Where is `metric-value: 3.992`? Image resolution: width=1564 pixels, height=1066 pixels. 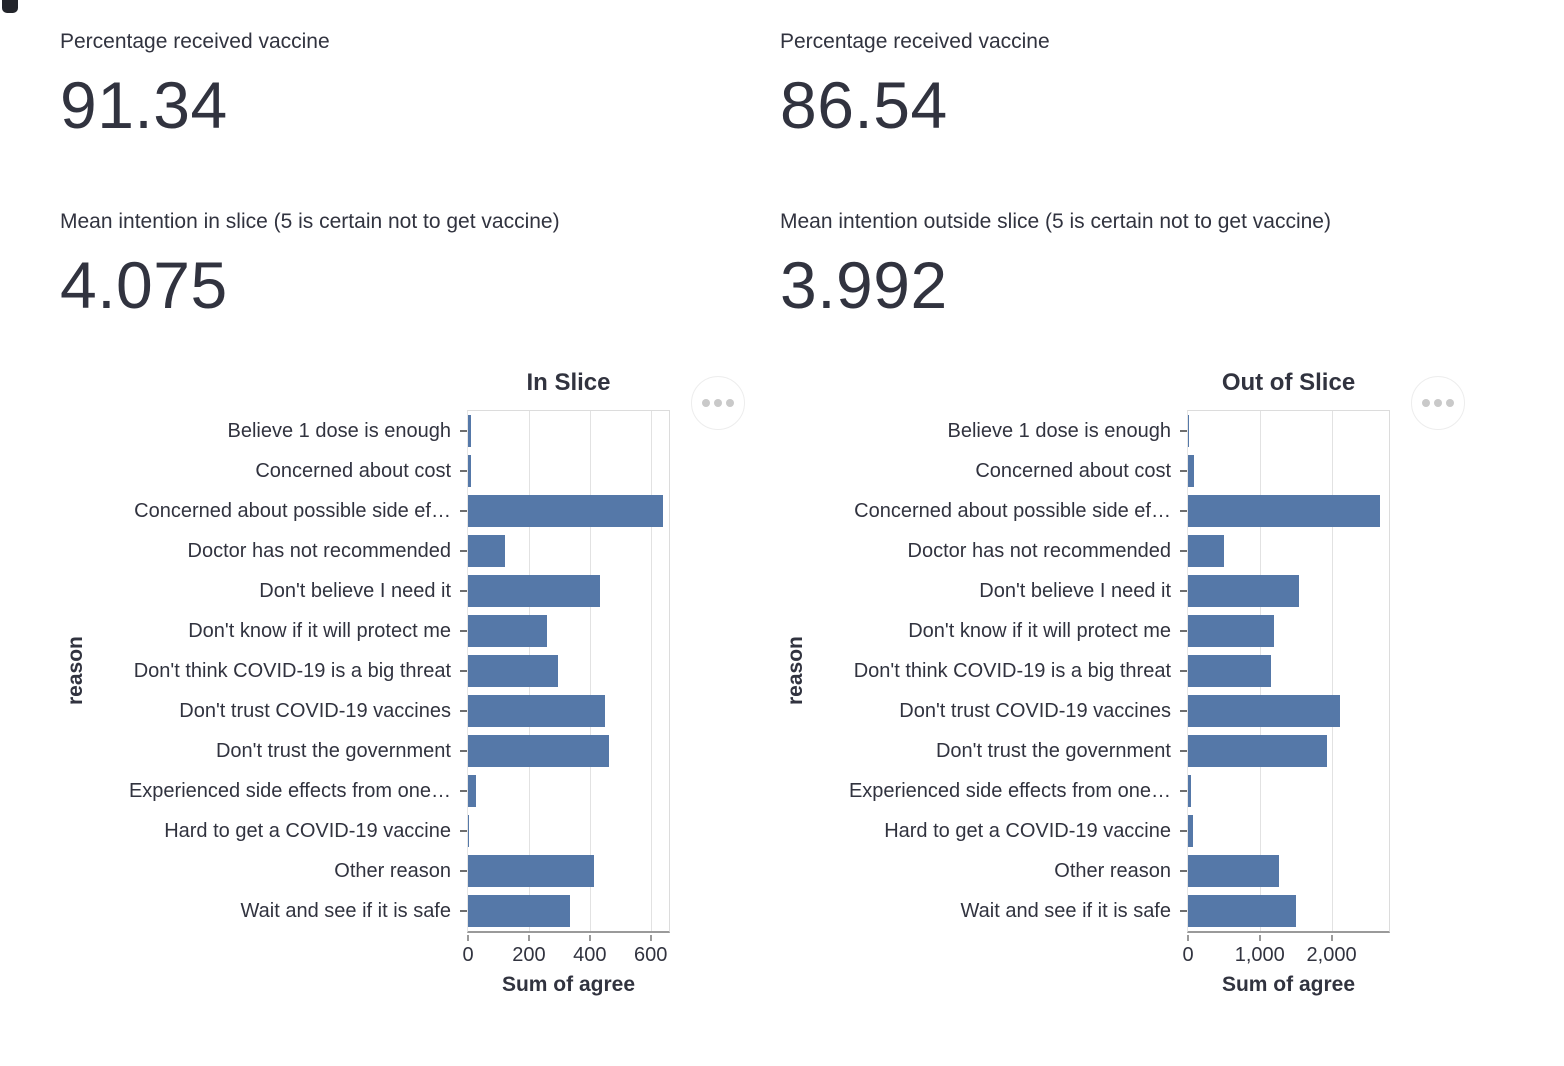
metric-value: 3.992 is located at coordinates (864, 285).